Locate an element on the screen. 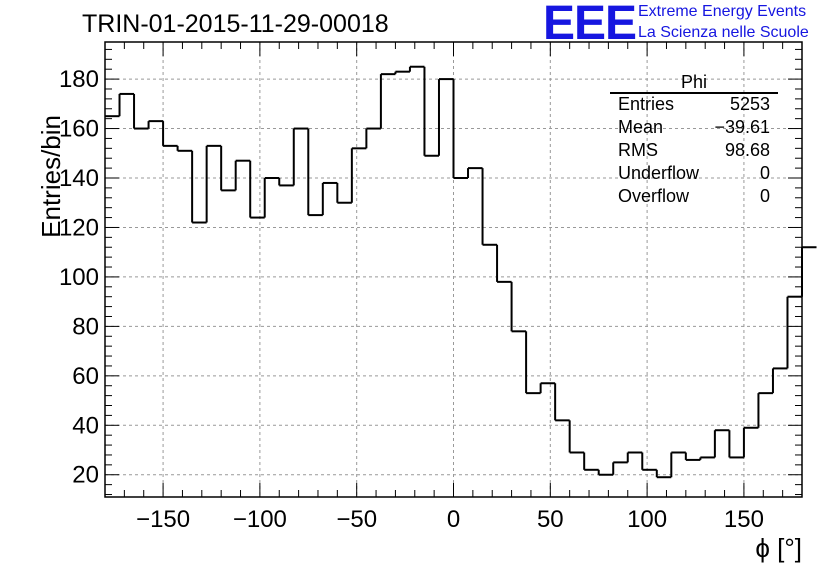 Image resolution: width=836 pixels, height=572 pixels. stats-value: 98.68 is located at coordinates (747, 150).